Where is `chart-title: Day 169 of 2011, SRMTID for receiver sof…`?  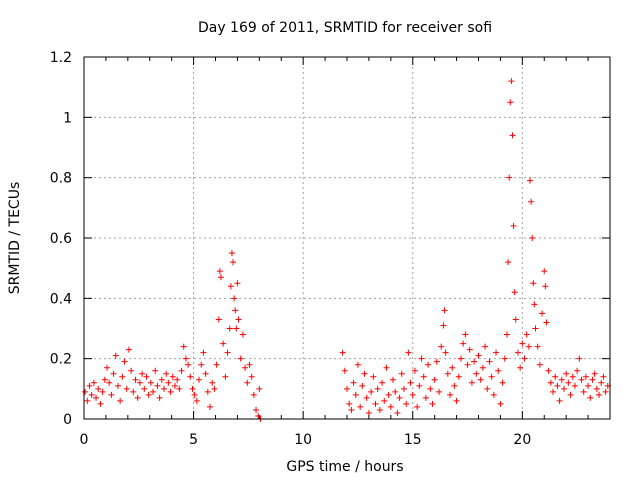 chart-title: Day 169 of 2011, SRMTID for receiver sof… is located at coordinates (345, 28).